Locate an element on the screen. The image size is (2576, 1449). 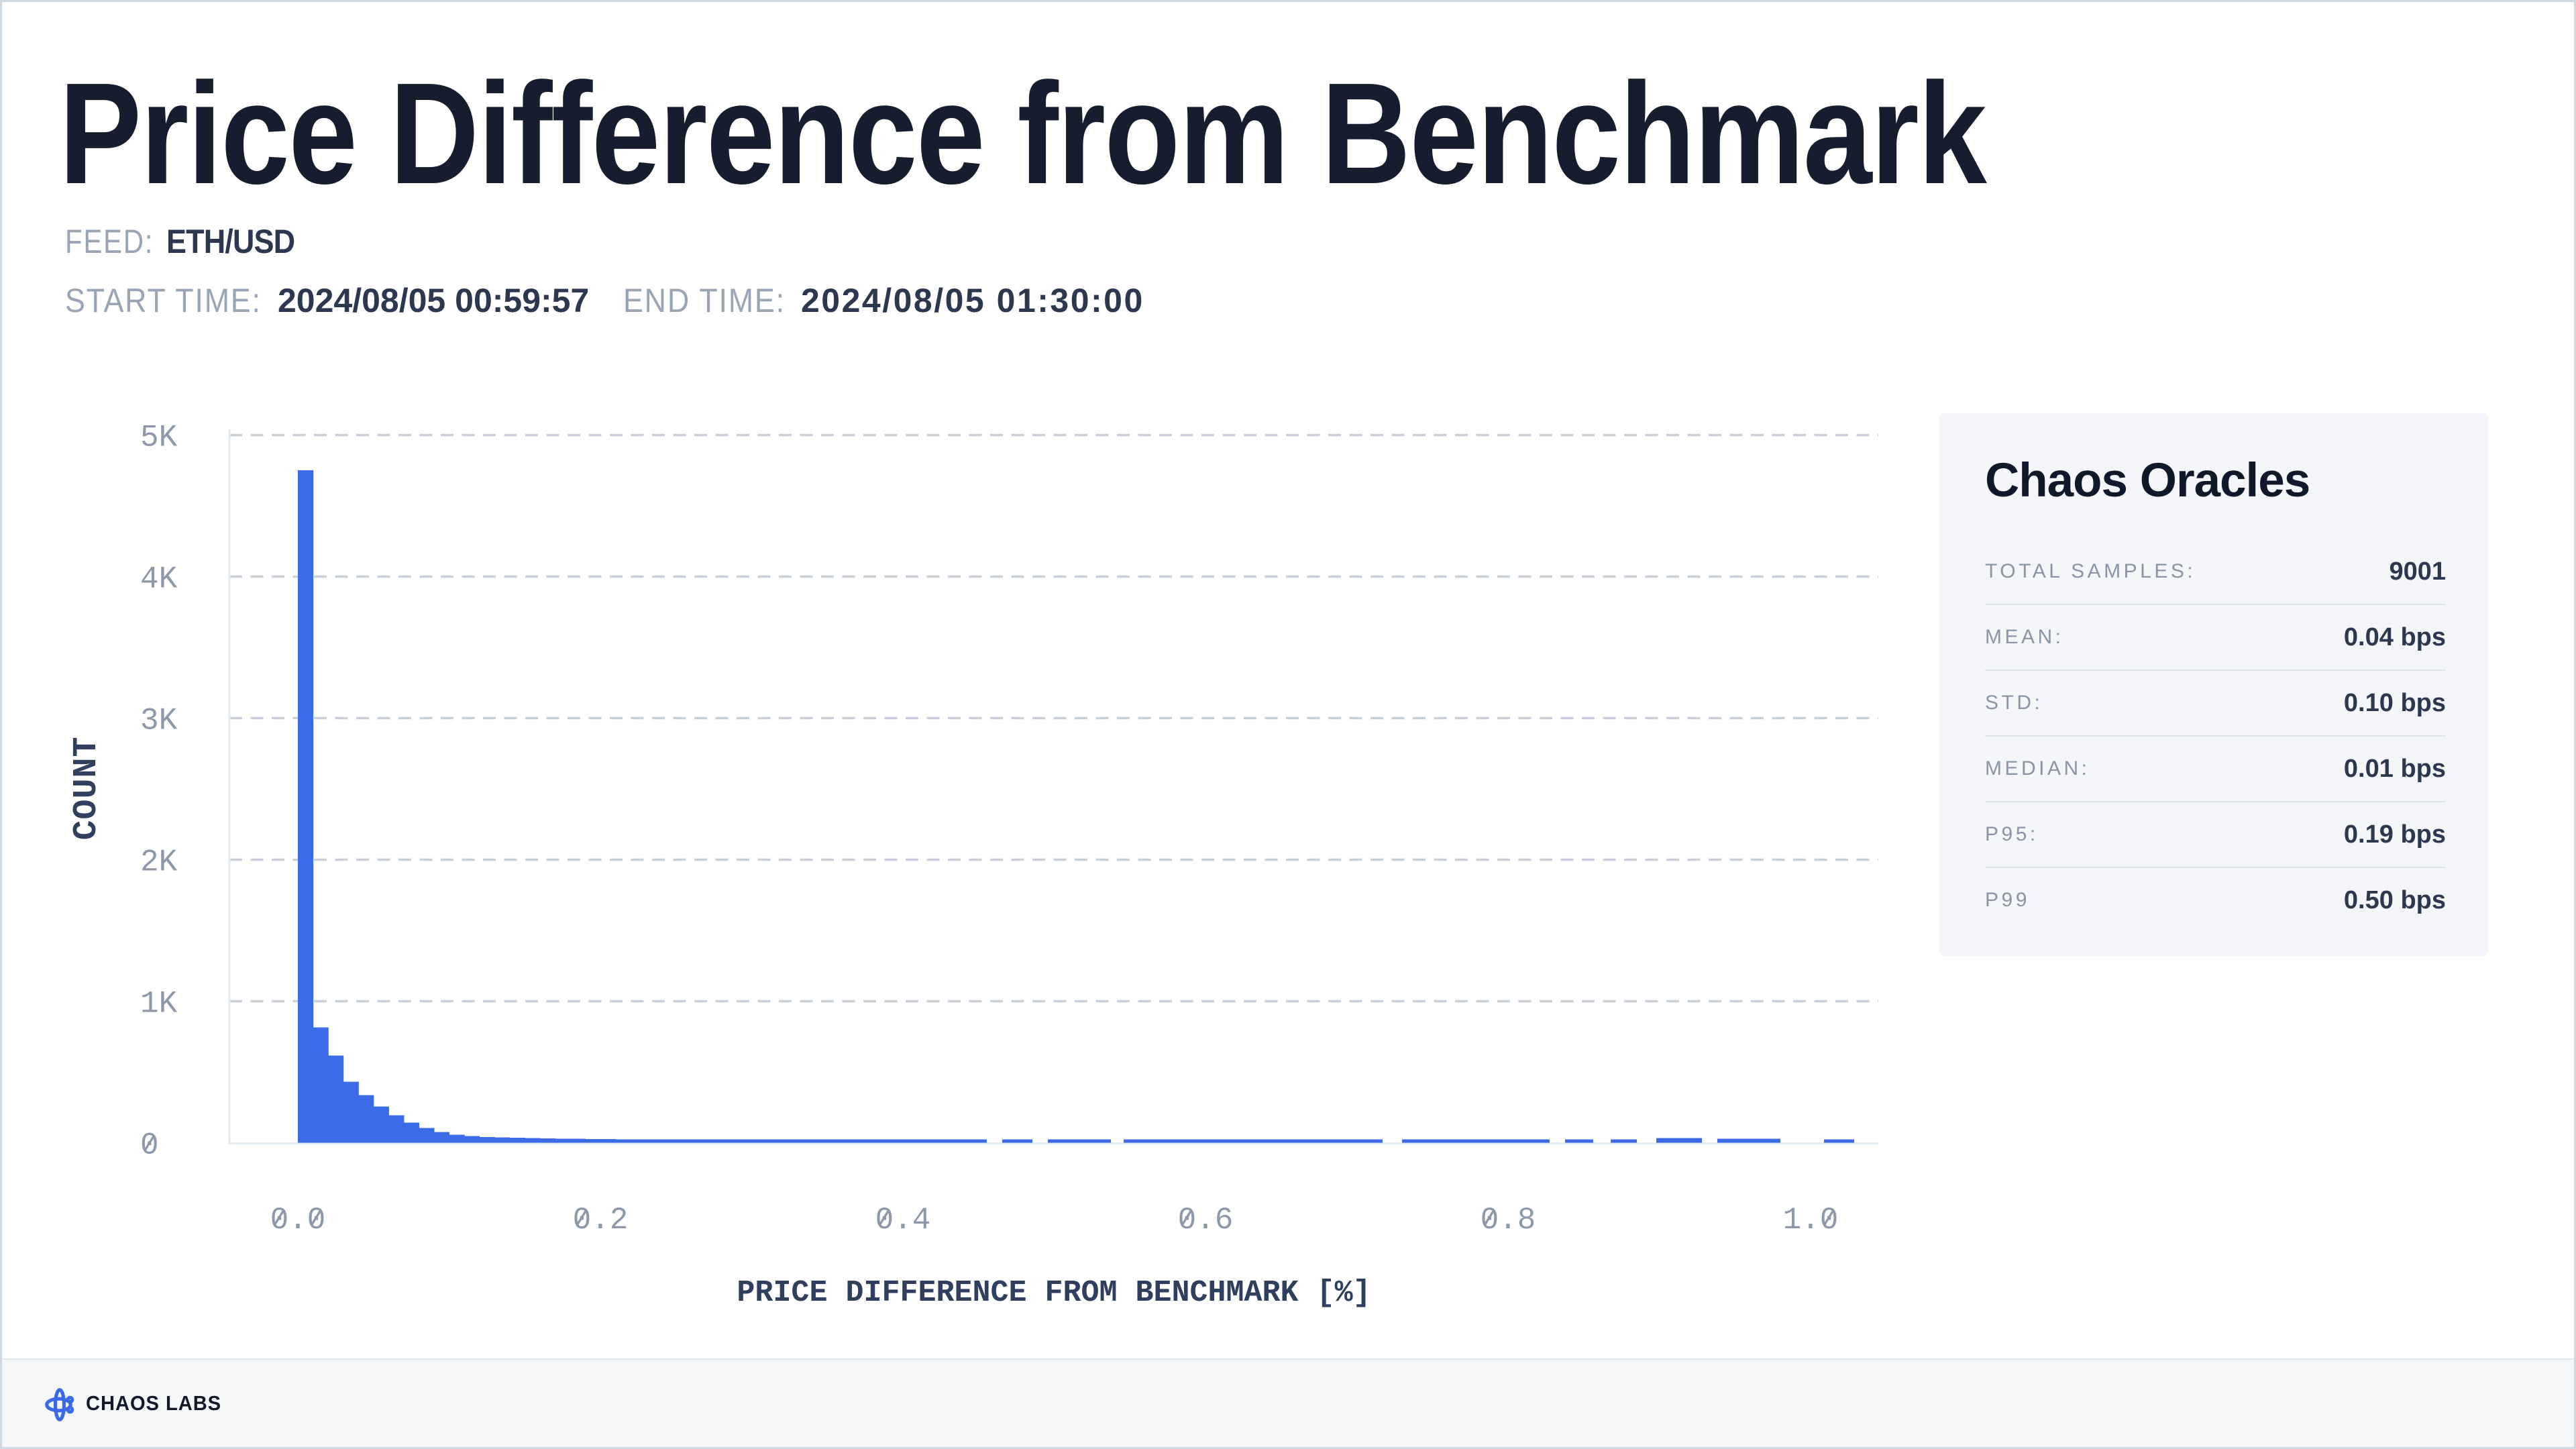
svg-text: 0 is located at coordinates (149, 1145).